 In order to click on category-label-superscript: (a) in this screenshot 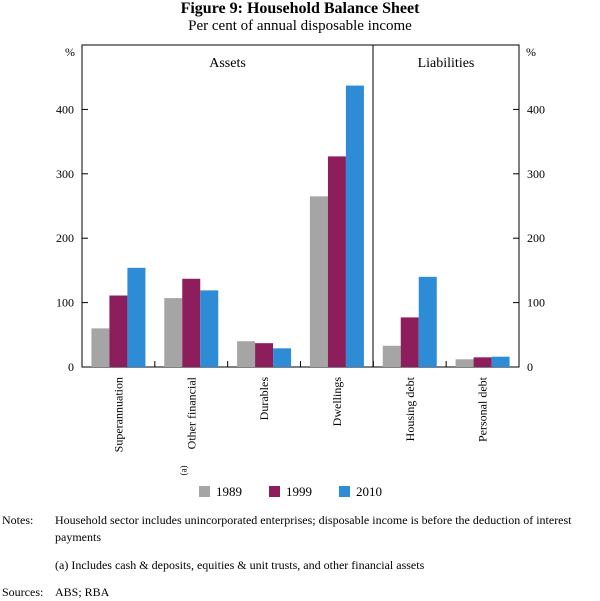, I will do `click(183, 471)`.